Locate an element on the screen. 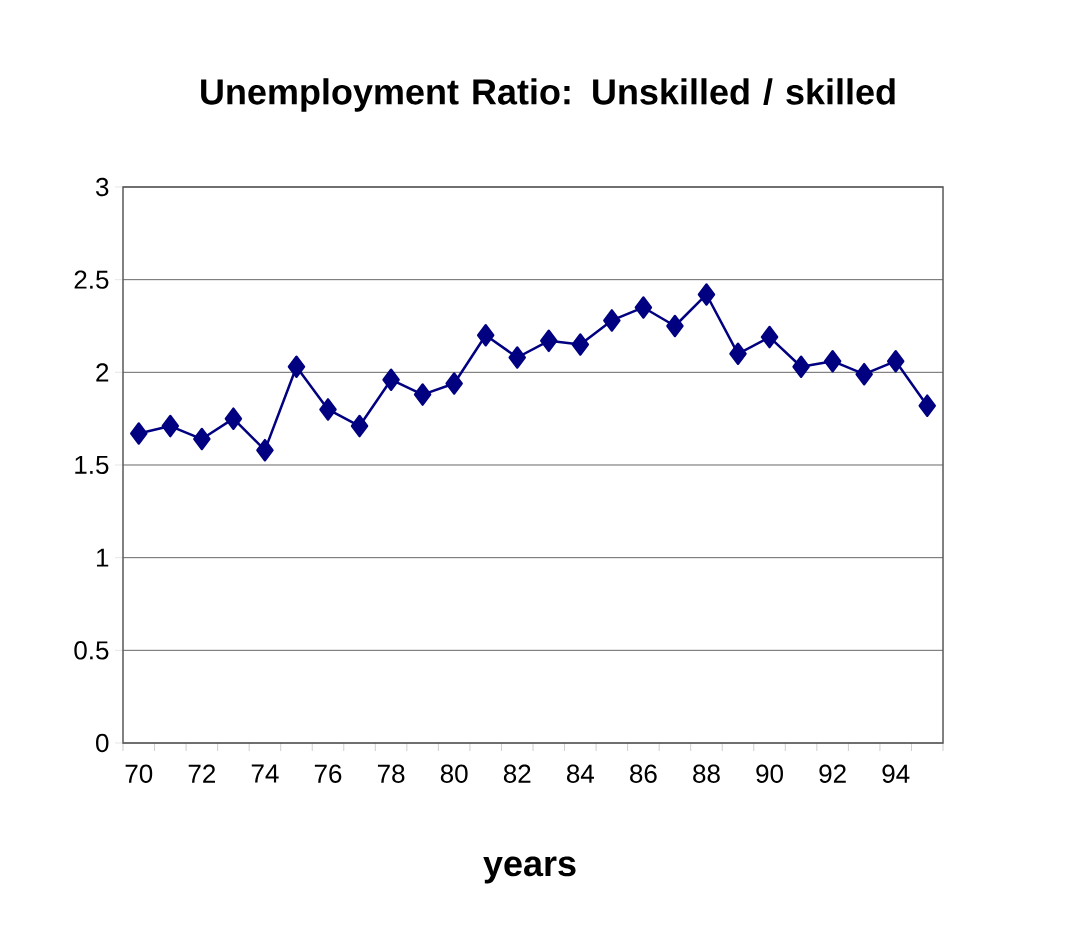 The height and width of the screenshot is (932, 1075). y-tick-label: 3 is located at coordinates (102, 187).